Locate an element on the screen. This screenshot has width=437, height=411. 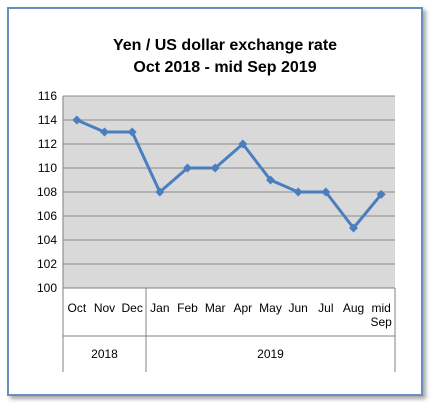
chart-subtitle: Oct 2018 - mid Sep 2019 is located at coordinates (224, 67).